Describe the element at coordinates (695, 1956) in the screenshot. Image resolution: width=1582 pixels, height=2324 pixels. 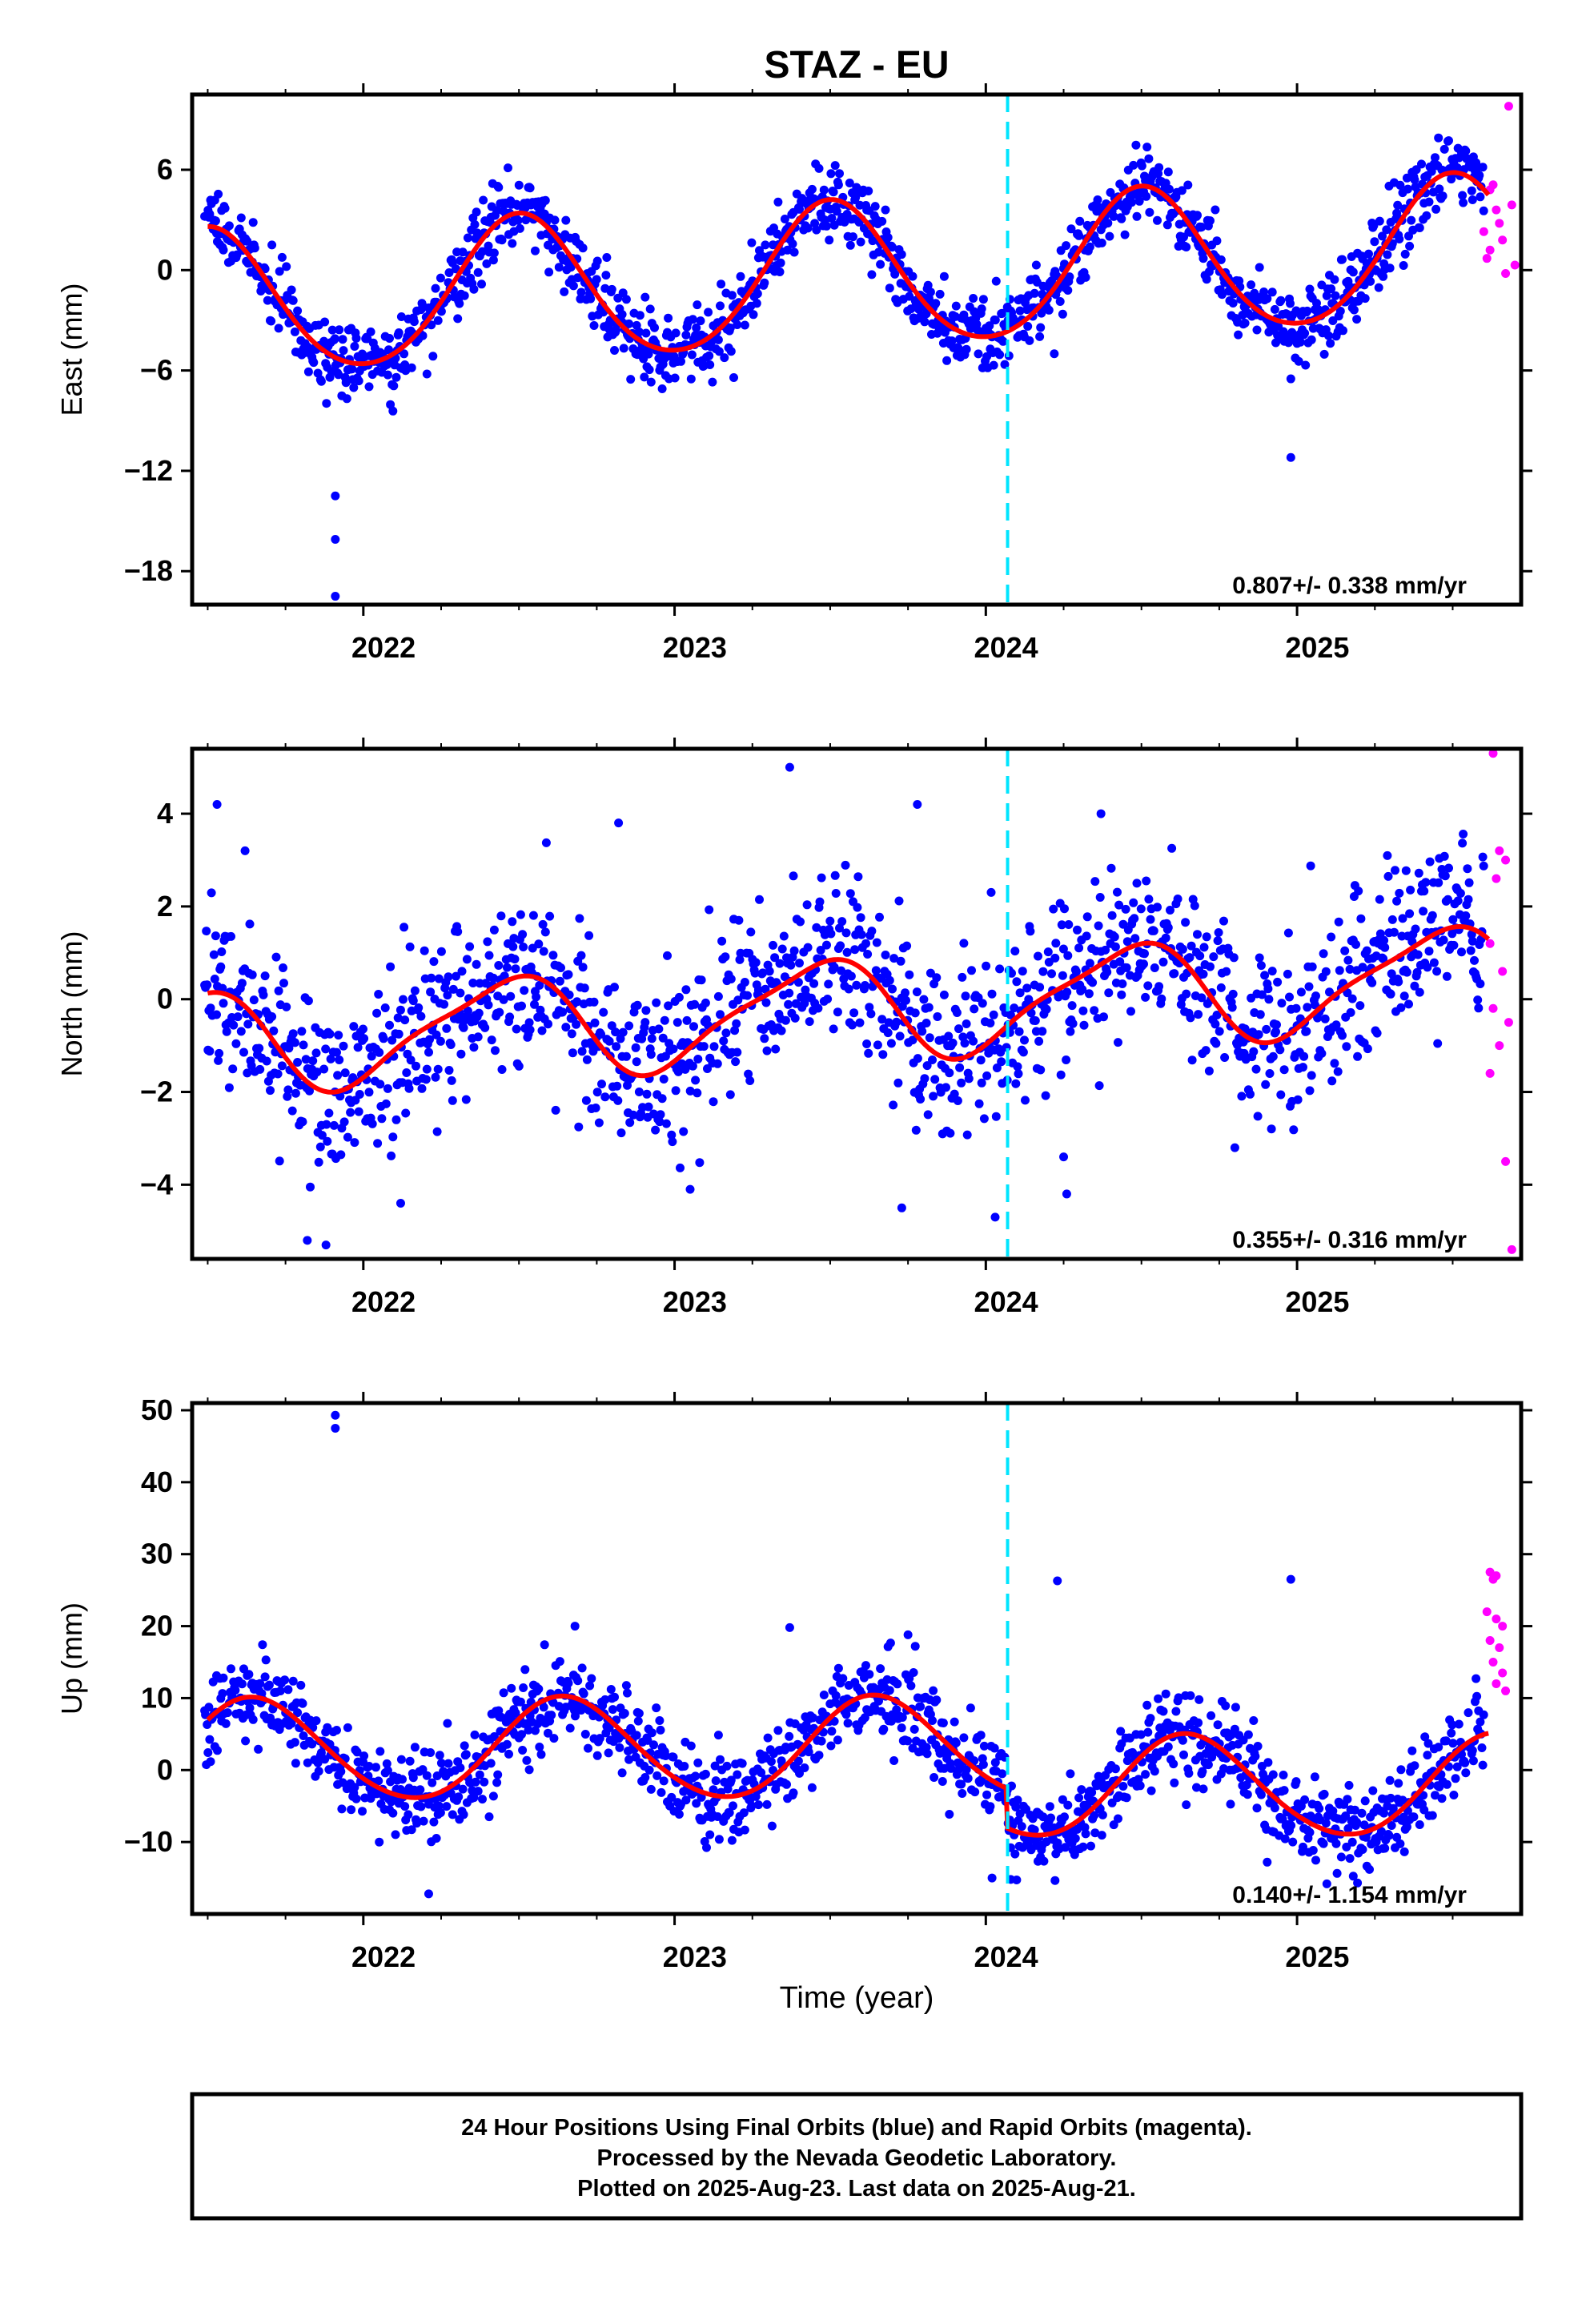
I see `x-tick-label: 2023` at that location.